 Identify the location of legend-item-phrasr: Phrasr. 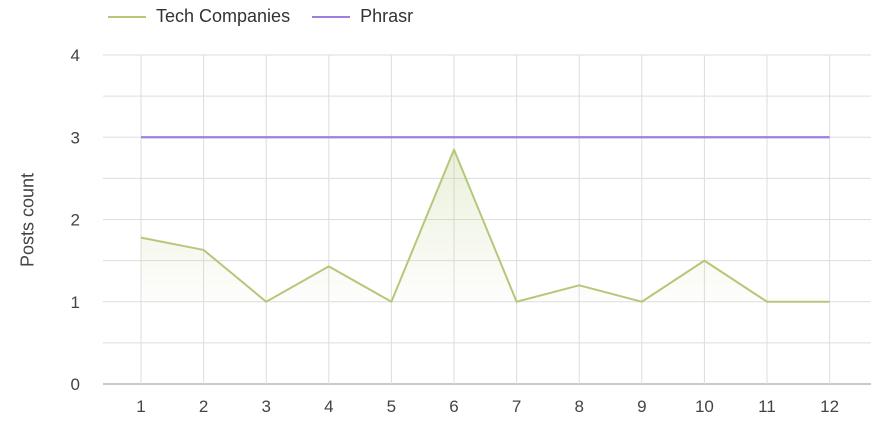
(362, 16).